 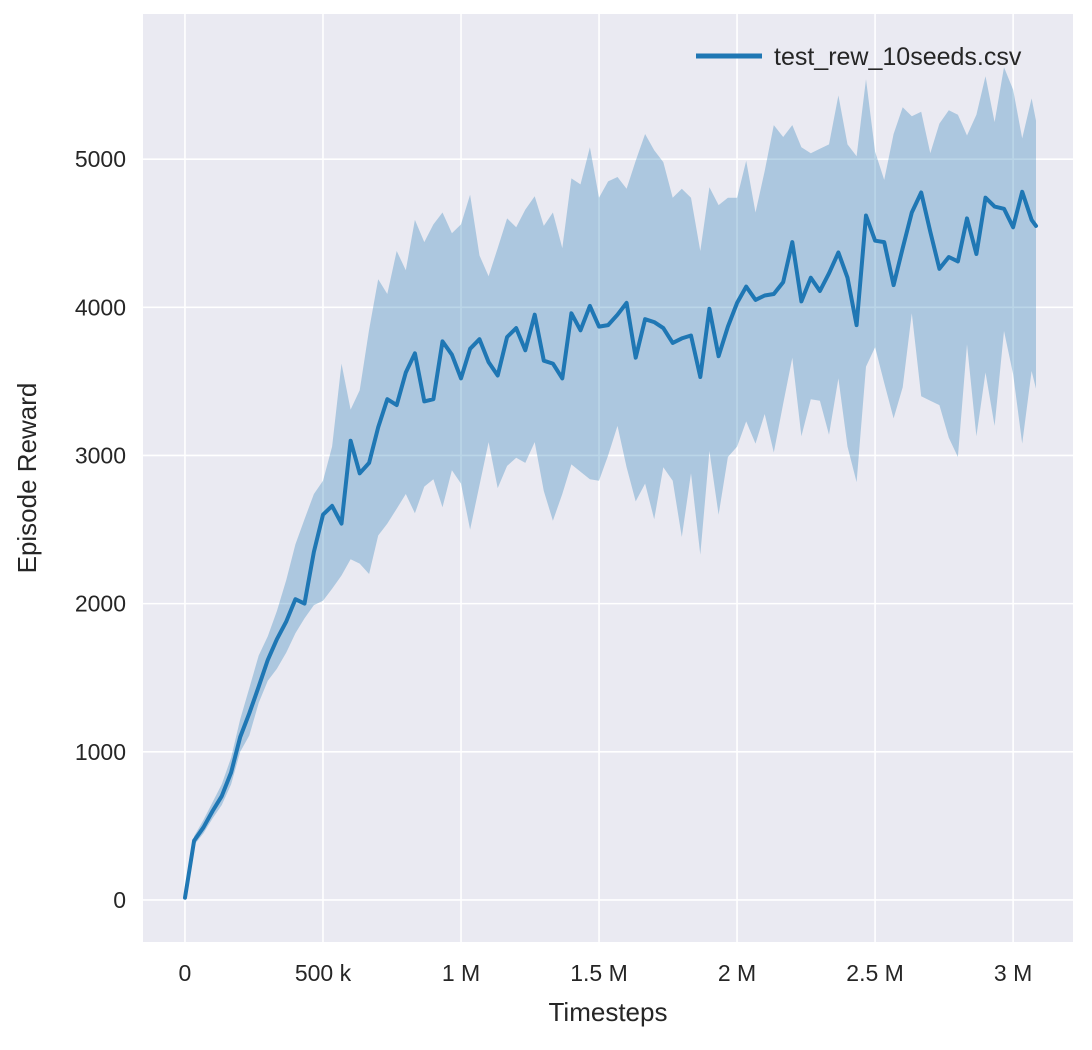 I want to click on x-tick-label: 2.5 M, so click(x=875, y=973).